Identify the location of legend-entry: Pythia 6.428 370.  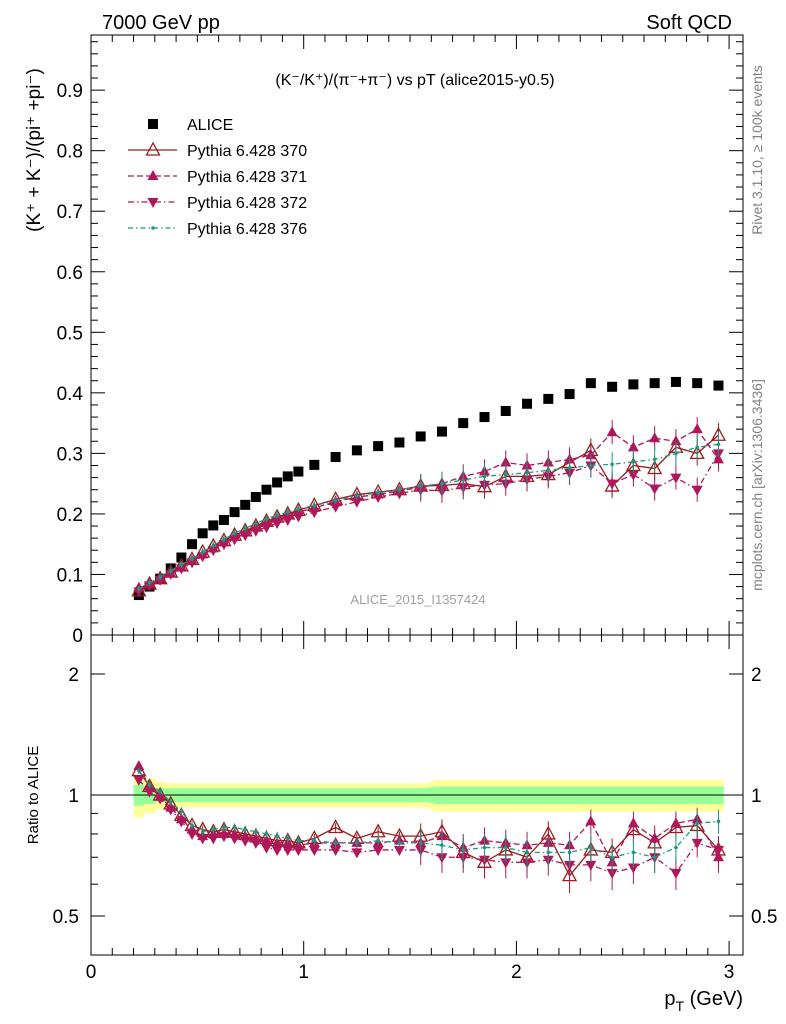
(217, 150).